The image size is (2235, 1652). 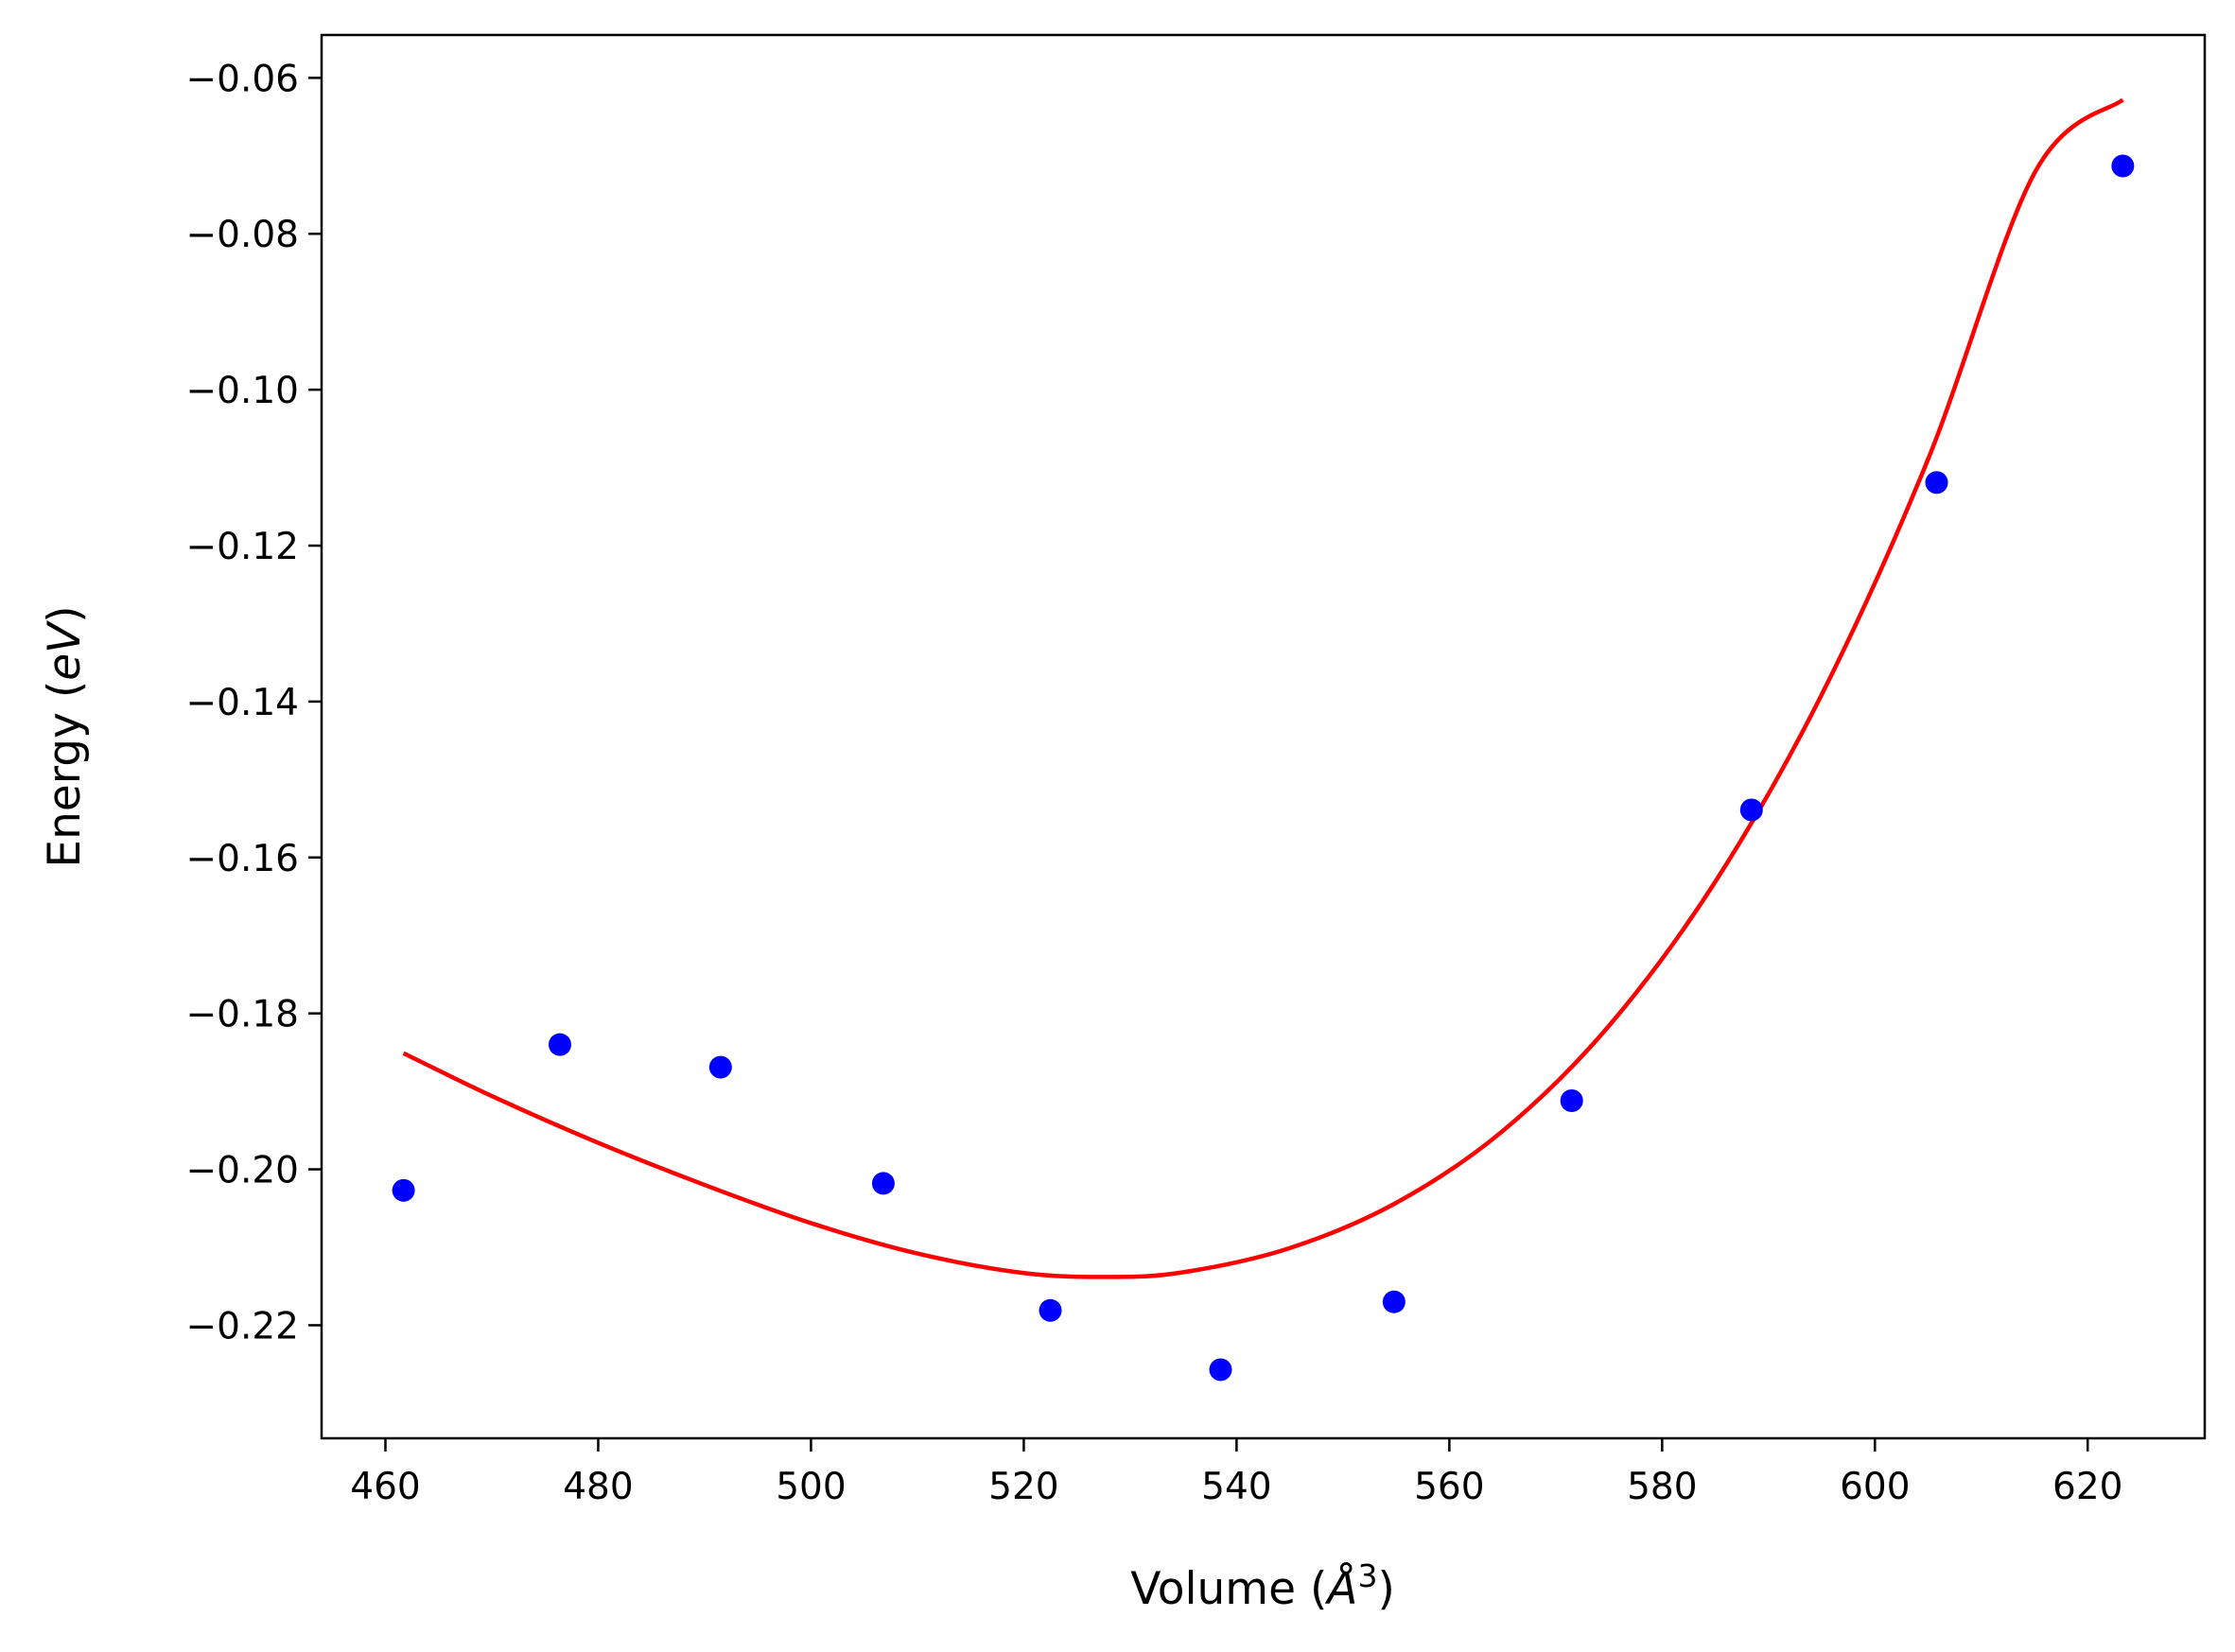 What do you see at coordinates (242, 1015) in the screenshot?
I see `y-tick-label: −0.18` at bounding box center [242, 1015].